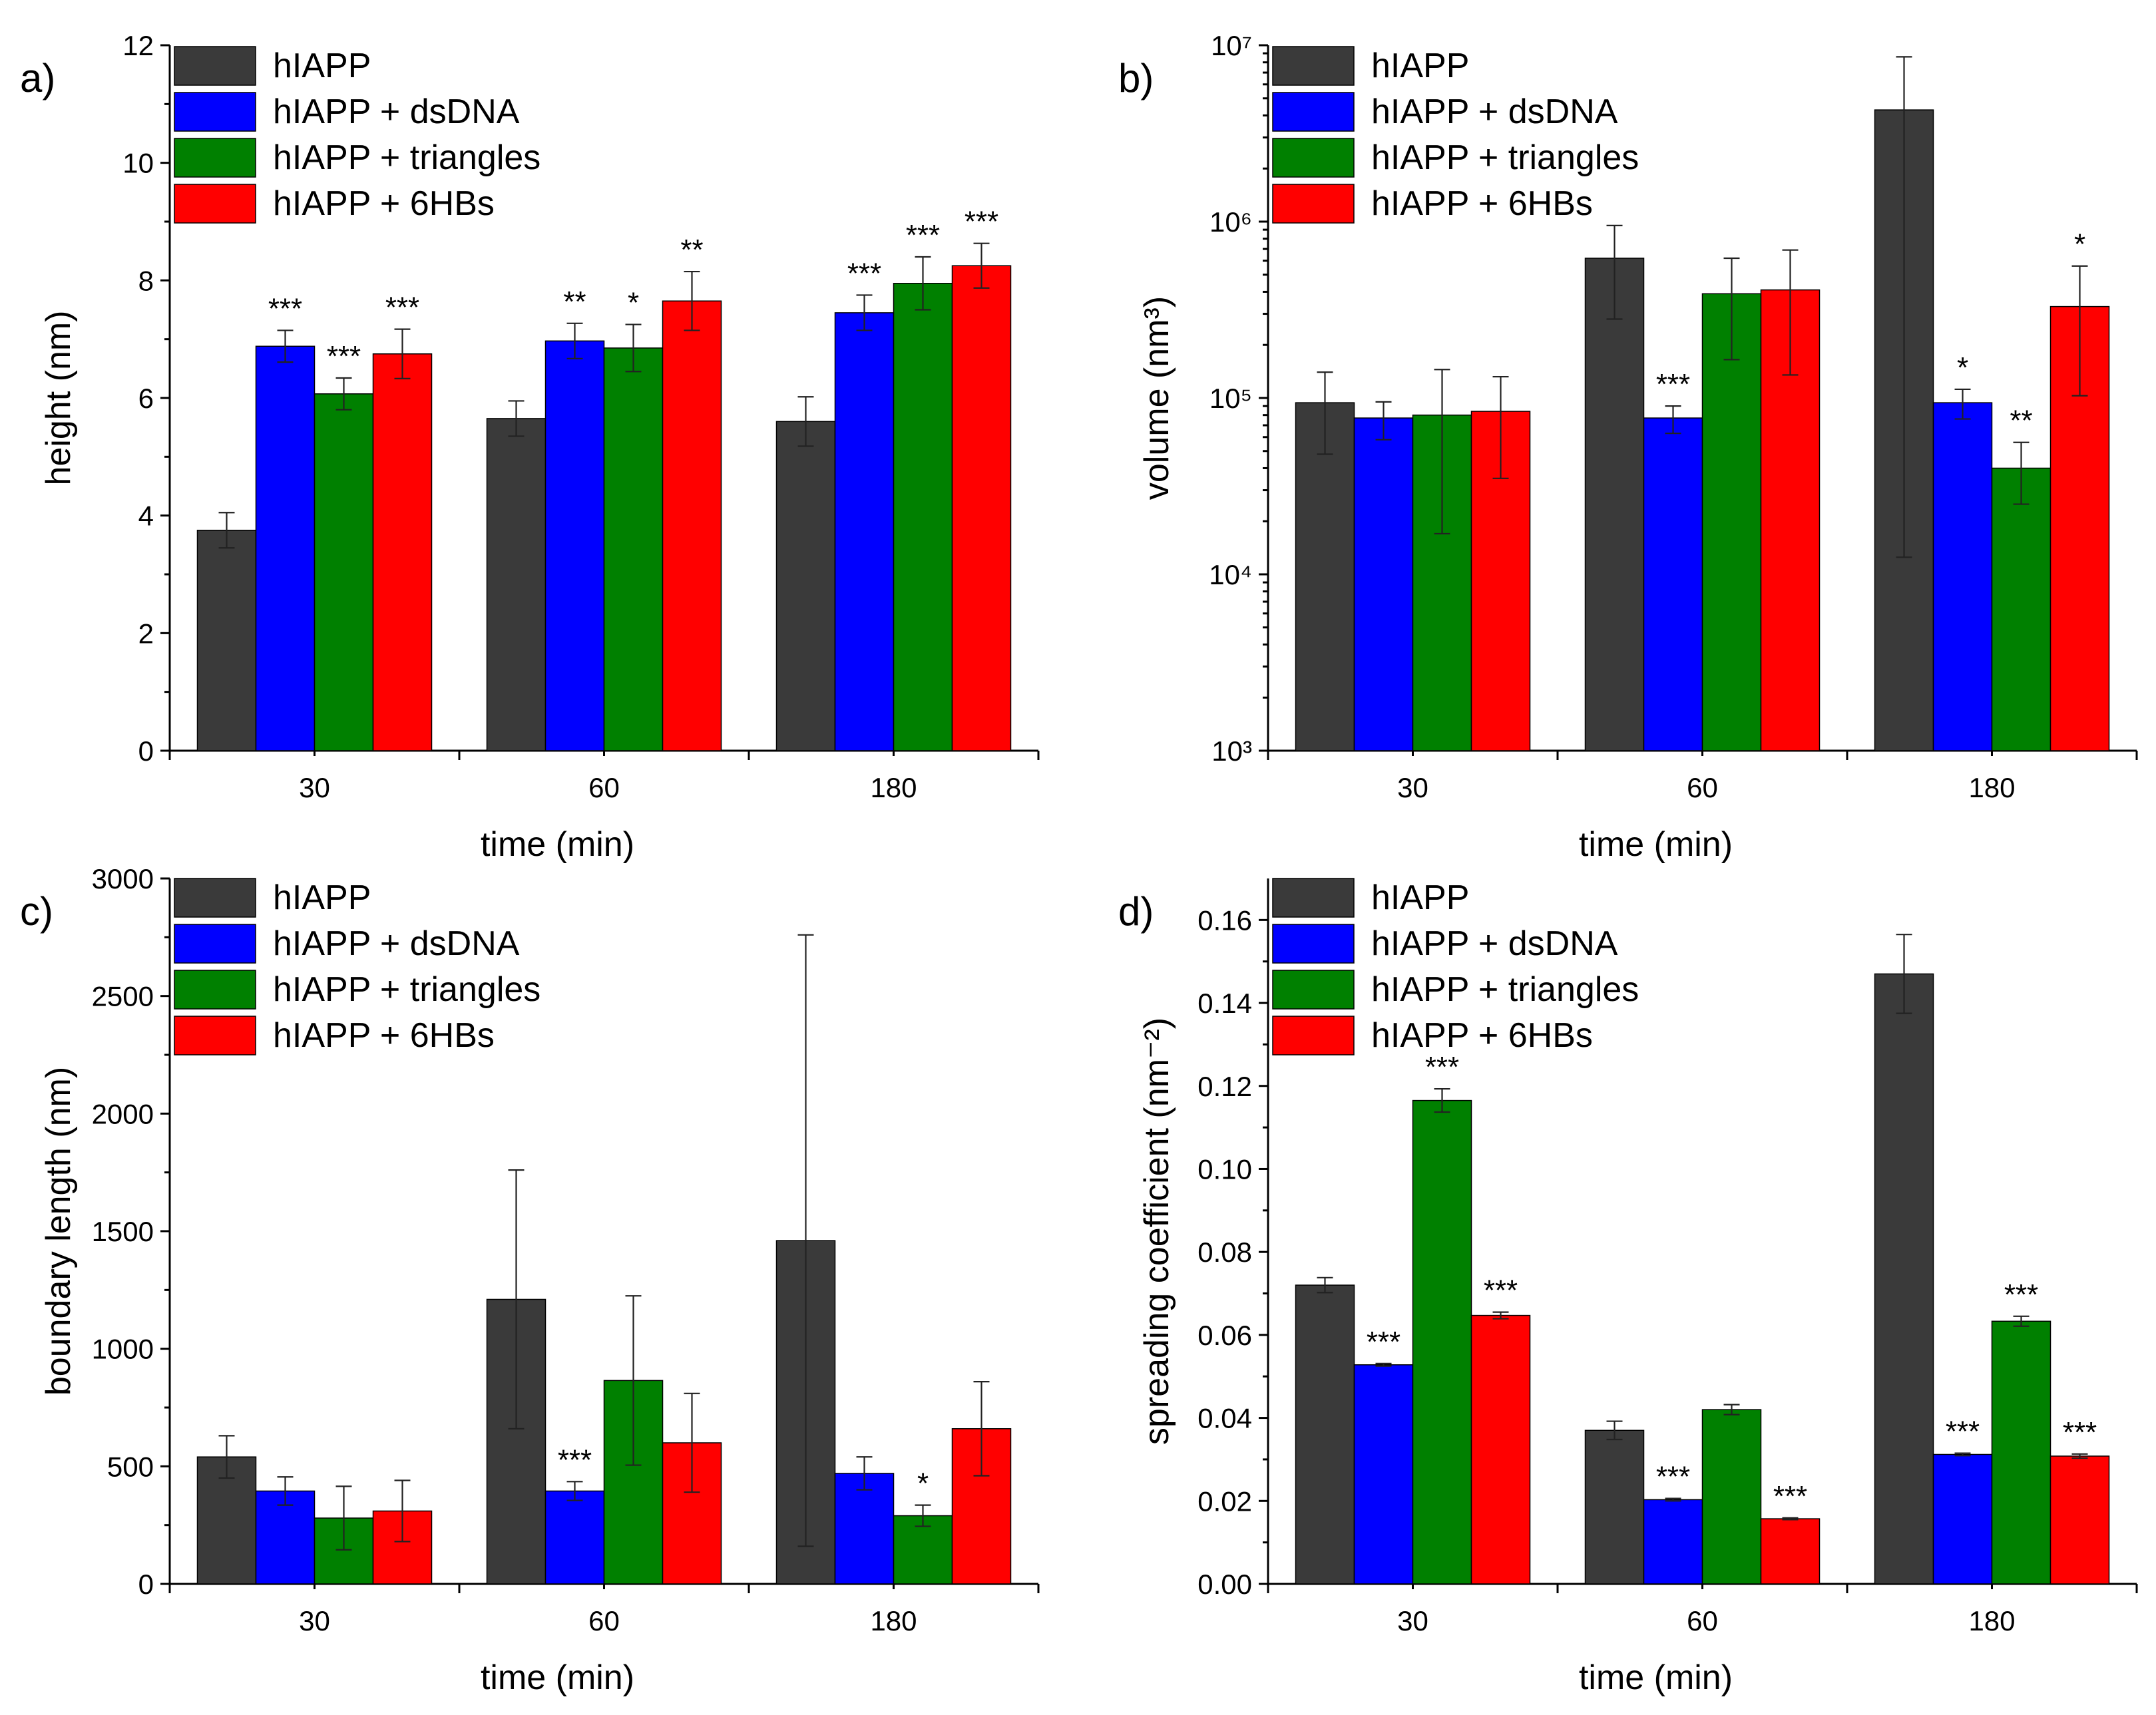  What do you see at coordinates (1157, 1231) in the screenshot?
I see `y-axis-label: spreading coefficient (nm⁻²)` at bounding box center [1157, 1231].